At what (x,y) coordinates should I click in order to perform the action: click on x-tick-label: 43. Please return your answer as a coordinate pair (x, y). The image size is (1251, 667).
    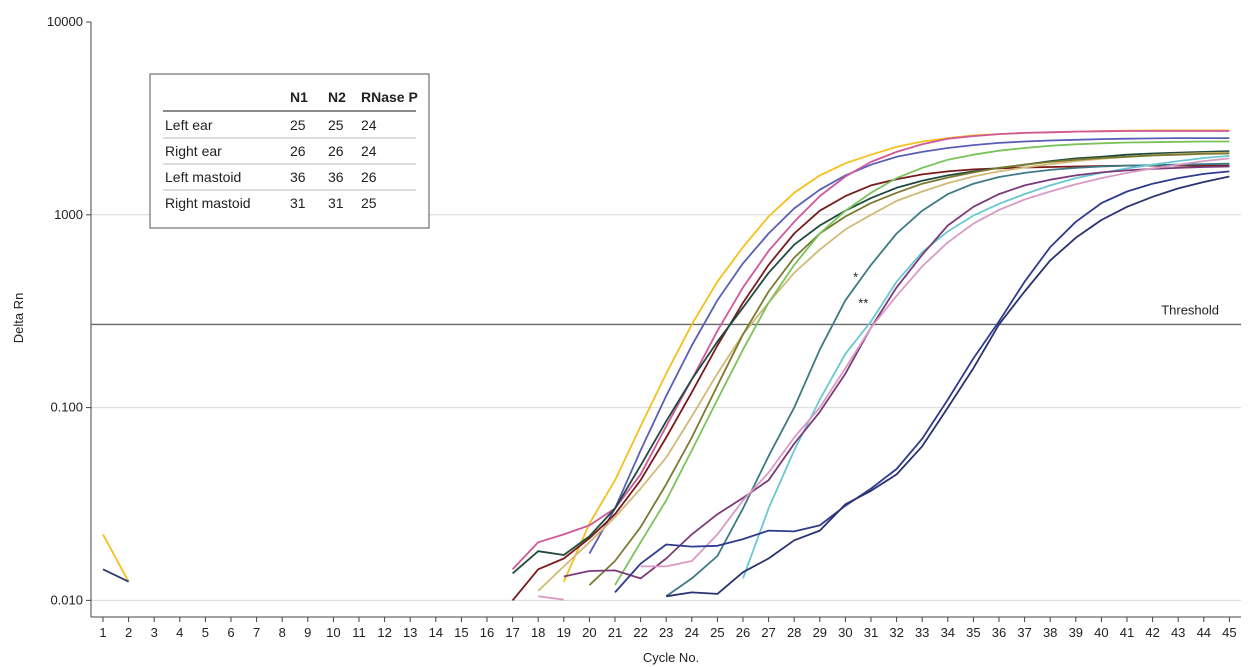
    Looking at the image, I should click on (1178, 632).